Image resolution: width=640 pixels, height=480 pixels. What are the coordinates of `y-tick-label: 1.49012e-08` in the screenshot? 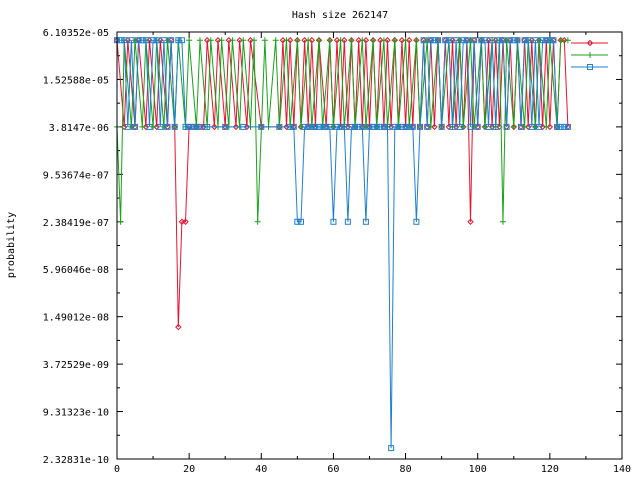 It's located at (76, 318).